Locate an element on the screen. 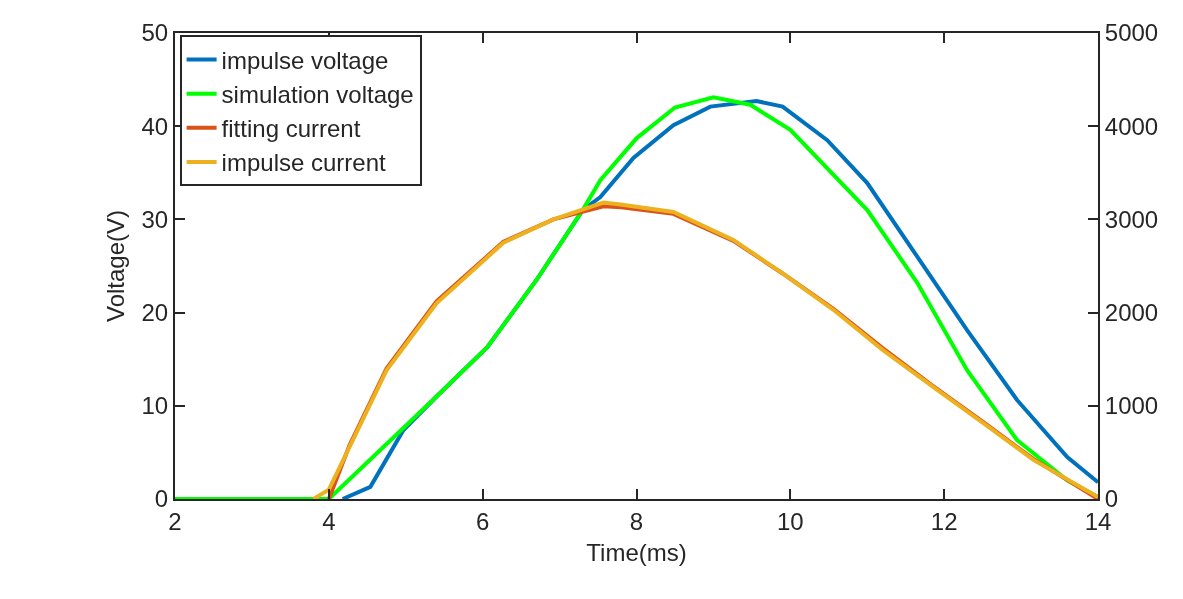 The image size is (1183, 599). y-tick-label: 20 is located at coordinates (155, 312).